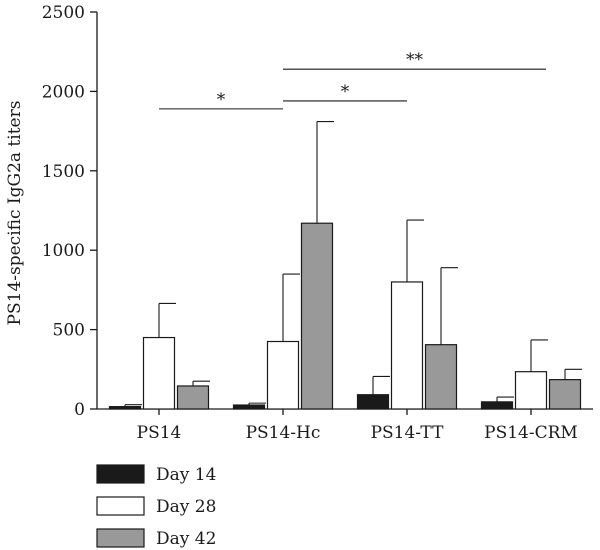 The height and width of the screenshot is (550, 600). What do you see at coordinates (415, 60) in the screenshot?
I see `significance-label: **` at bounding box center [415, 60].